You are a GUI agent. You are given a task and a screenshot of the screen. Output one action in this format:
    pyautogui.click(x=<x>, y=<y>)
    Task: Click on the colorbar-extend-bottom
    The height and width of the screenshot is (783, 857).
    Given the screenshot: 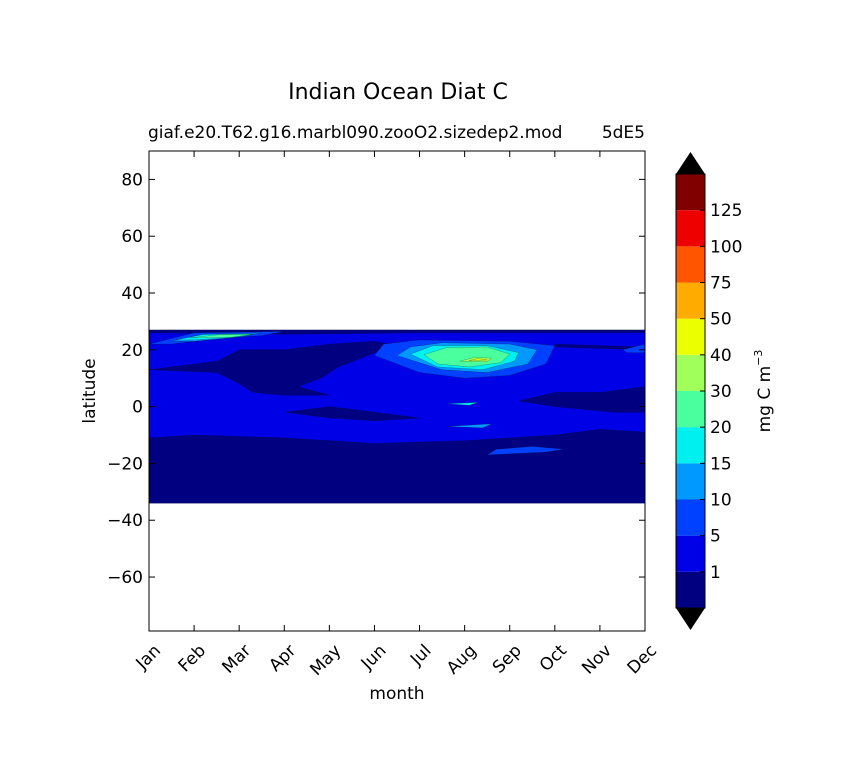 What is the action you would take?
    pyautogui.click(x=690, y=619)
    